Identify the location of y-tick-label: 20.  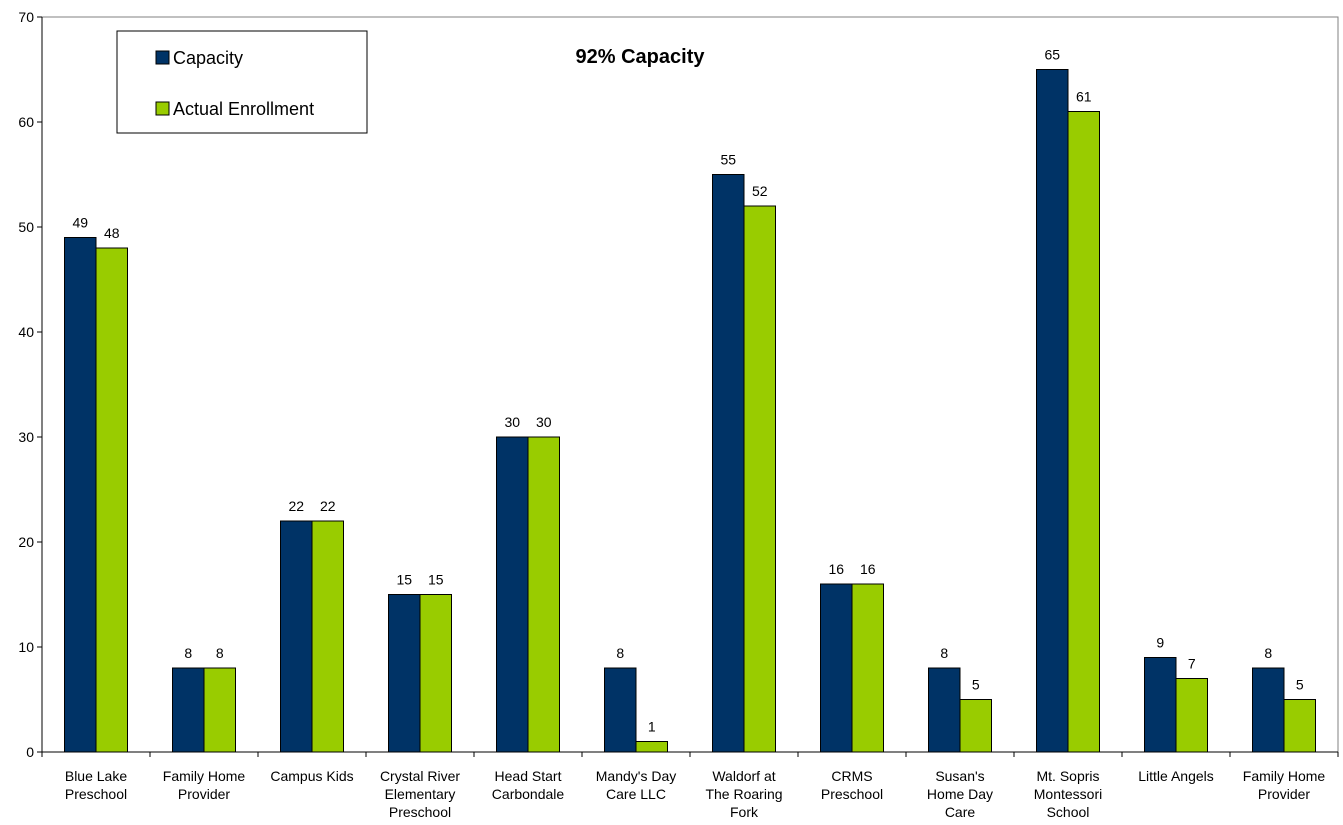
(26, 542).